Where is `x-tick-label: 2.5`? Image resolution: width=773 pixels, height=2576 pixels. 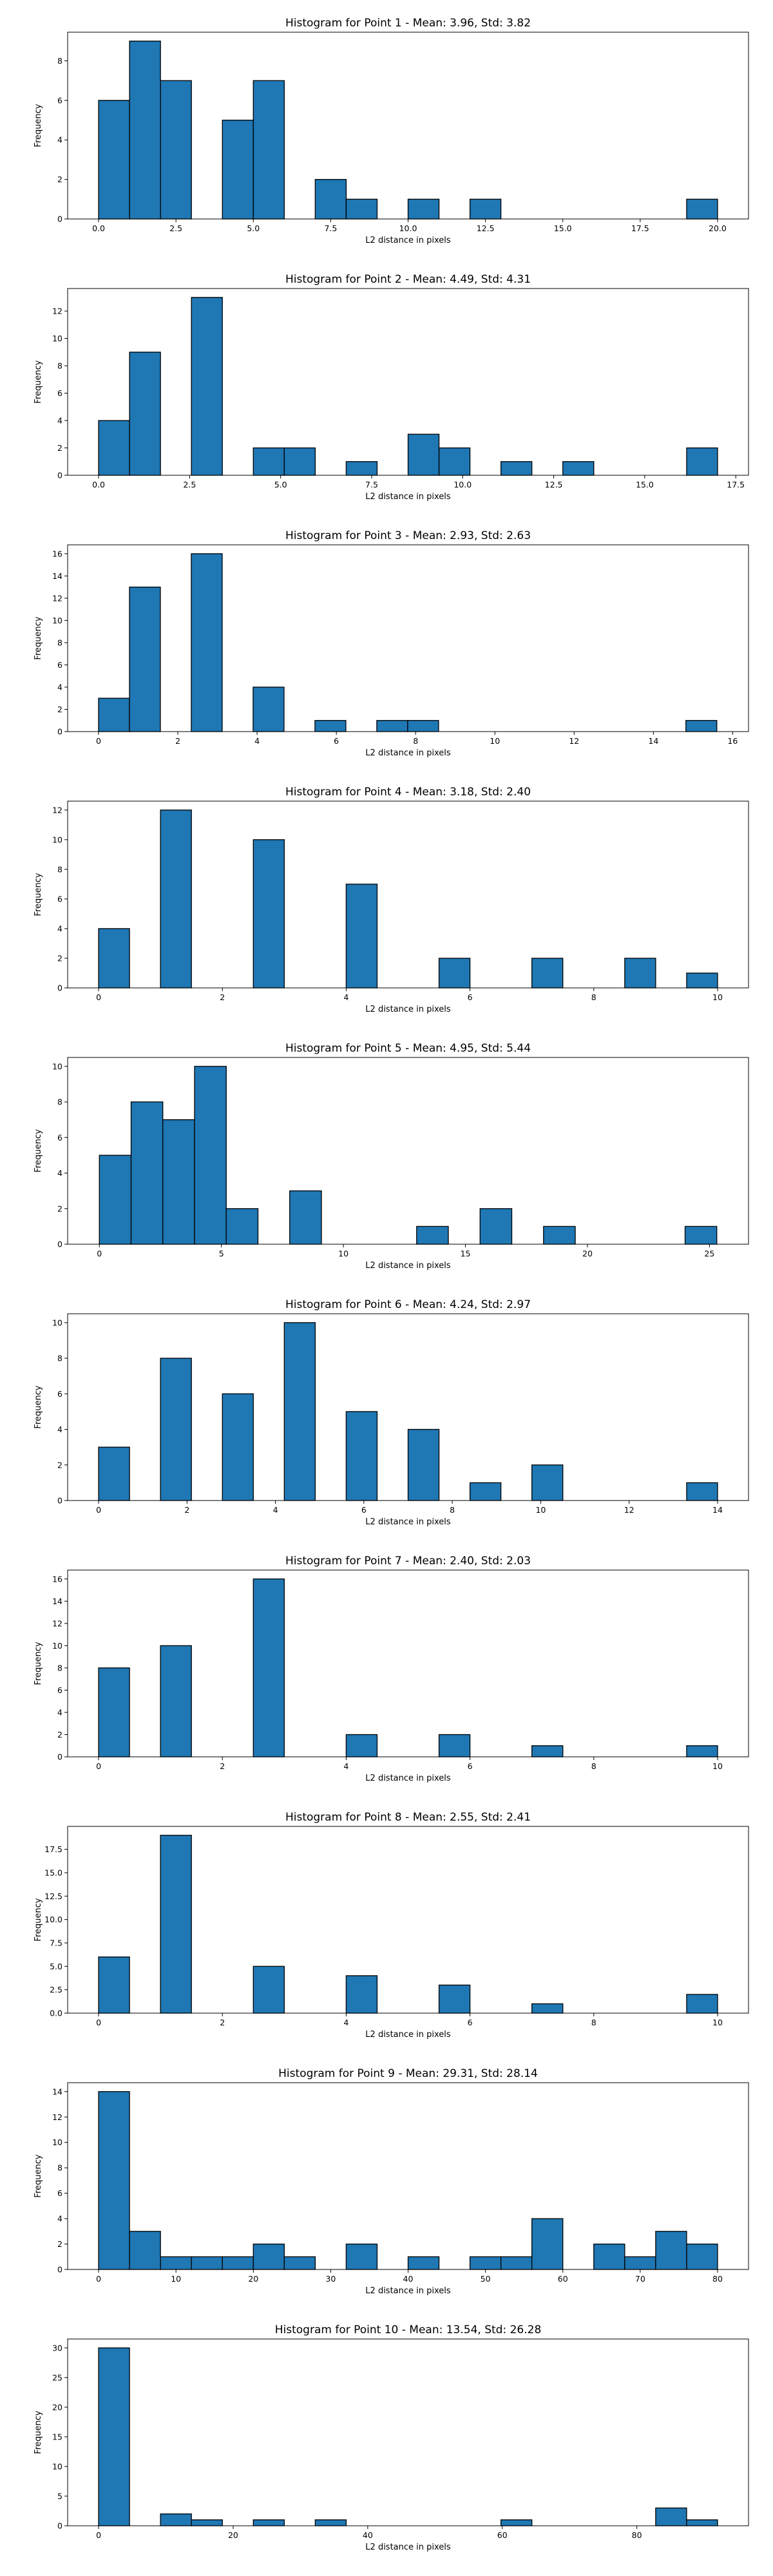 x-tick-label: 2.5 is located at coordinates (190, 484).